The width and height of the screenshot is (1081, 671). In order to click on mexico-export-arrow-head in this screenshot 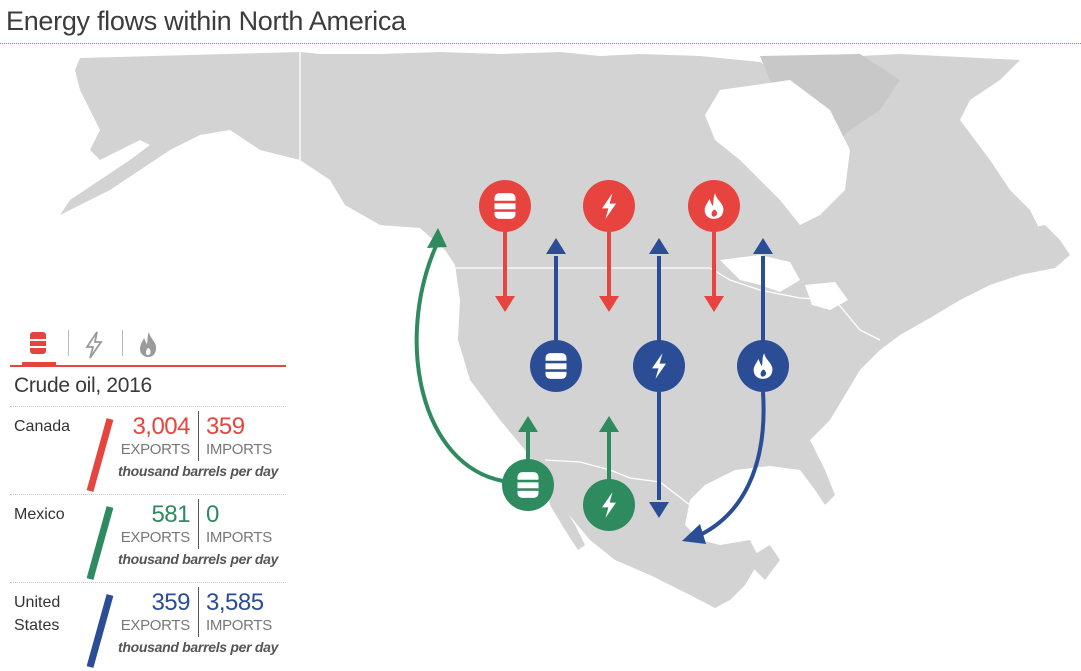, I will do `click(437, 238)`.